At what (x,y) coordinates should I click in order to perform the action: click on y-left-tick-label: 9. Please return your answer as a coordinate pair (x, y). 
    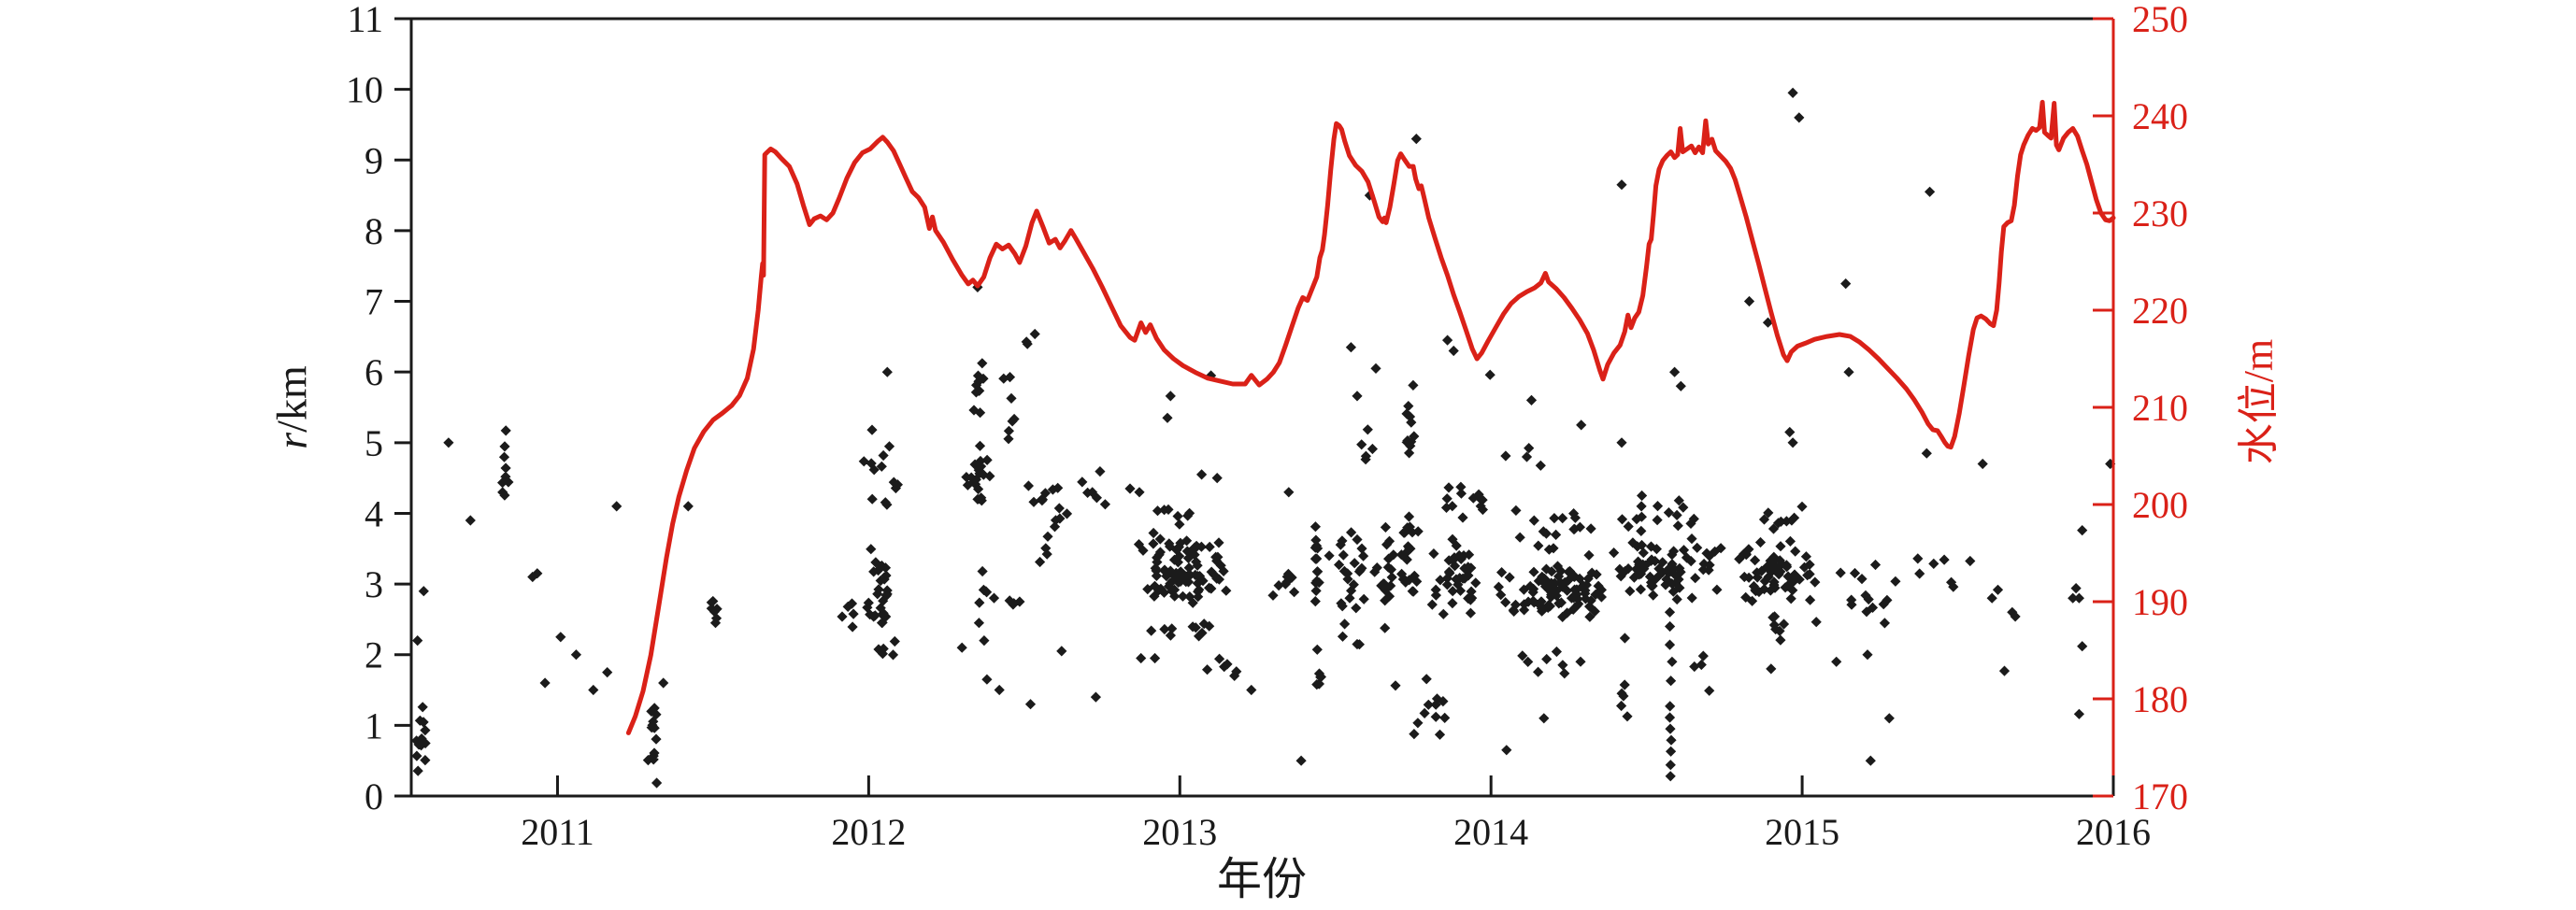
    Looking at the image, I should click on (374, 160).